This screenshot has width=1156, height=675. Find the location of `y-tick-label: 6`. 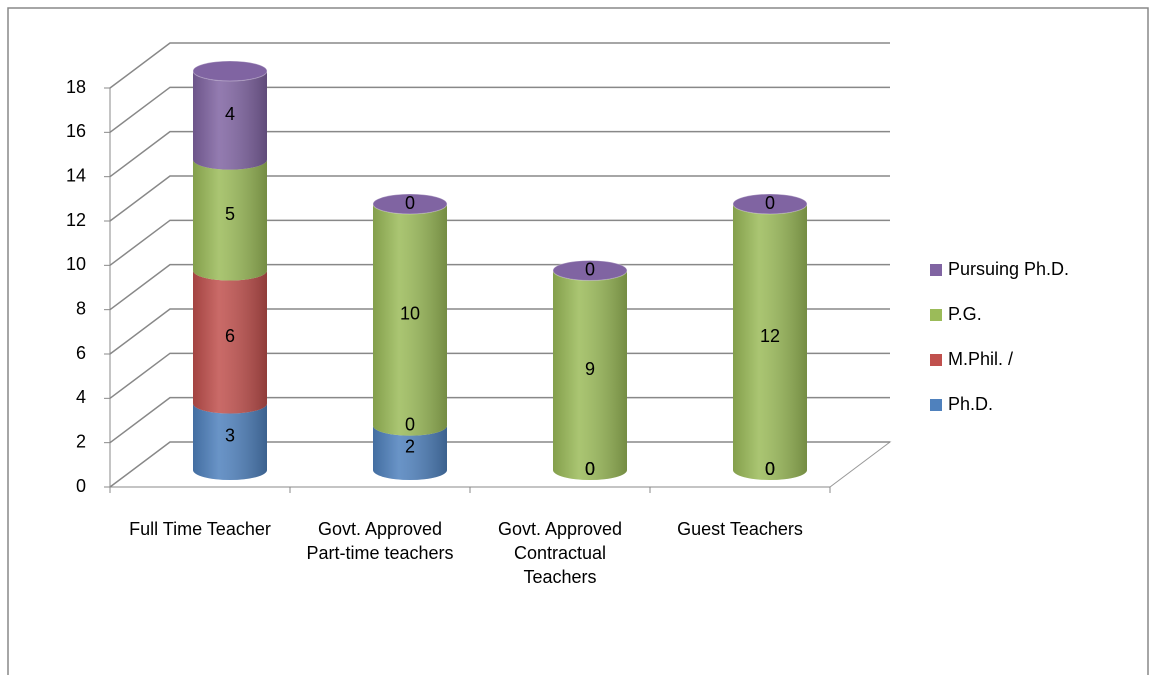

y-tick-label: 6 is located at coordinates (81, 353).